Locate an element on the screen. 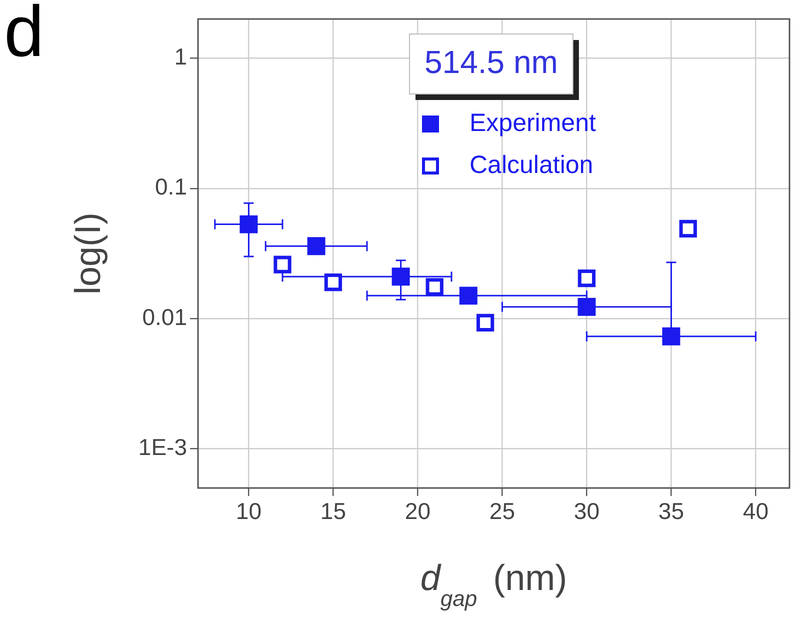  x-tick-label: 15 is located at coordinates (333, 511).